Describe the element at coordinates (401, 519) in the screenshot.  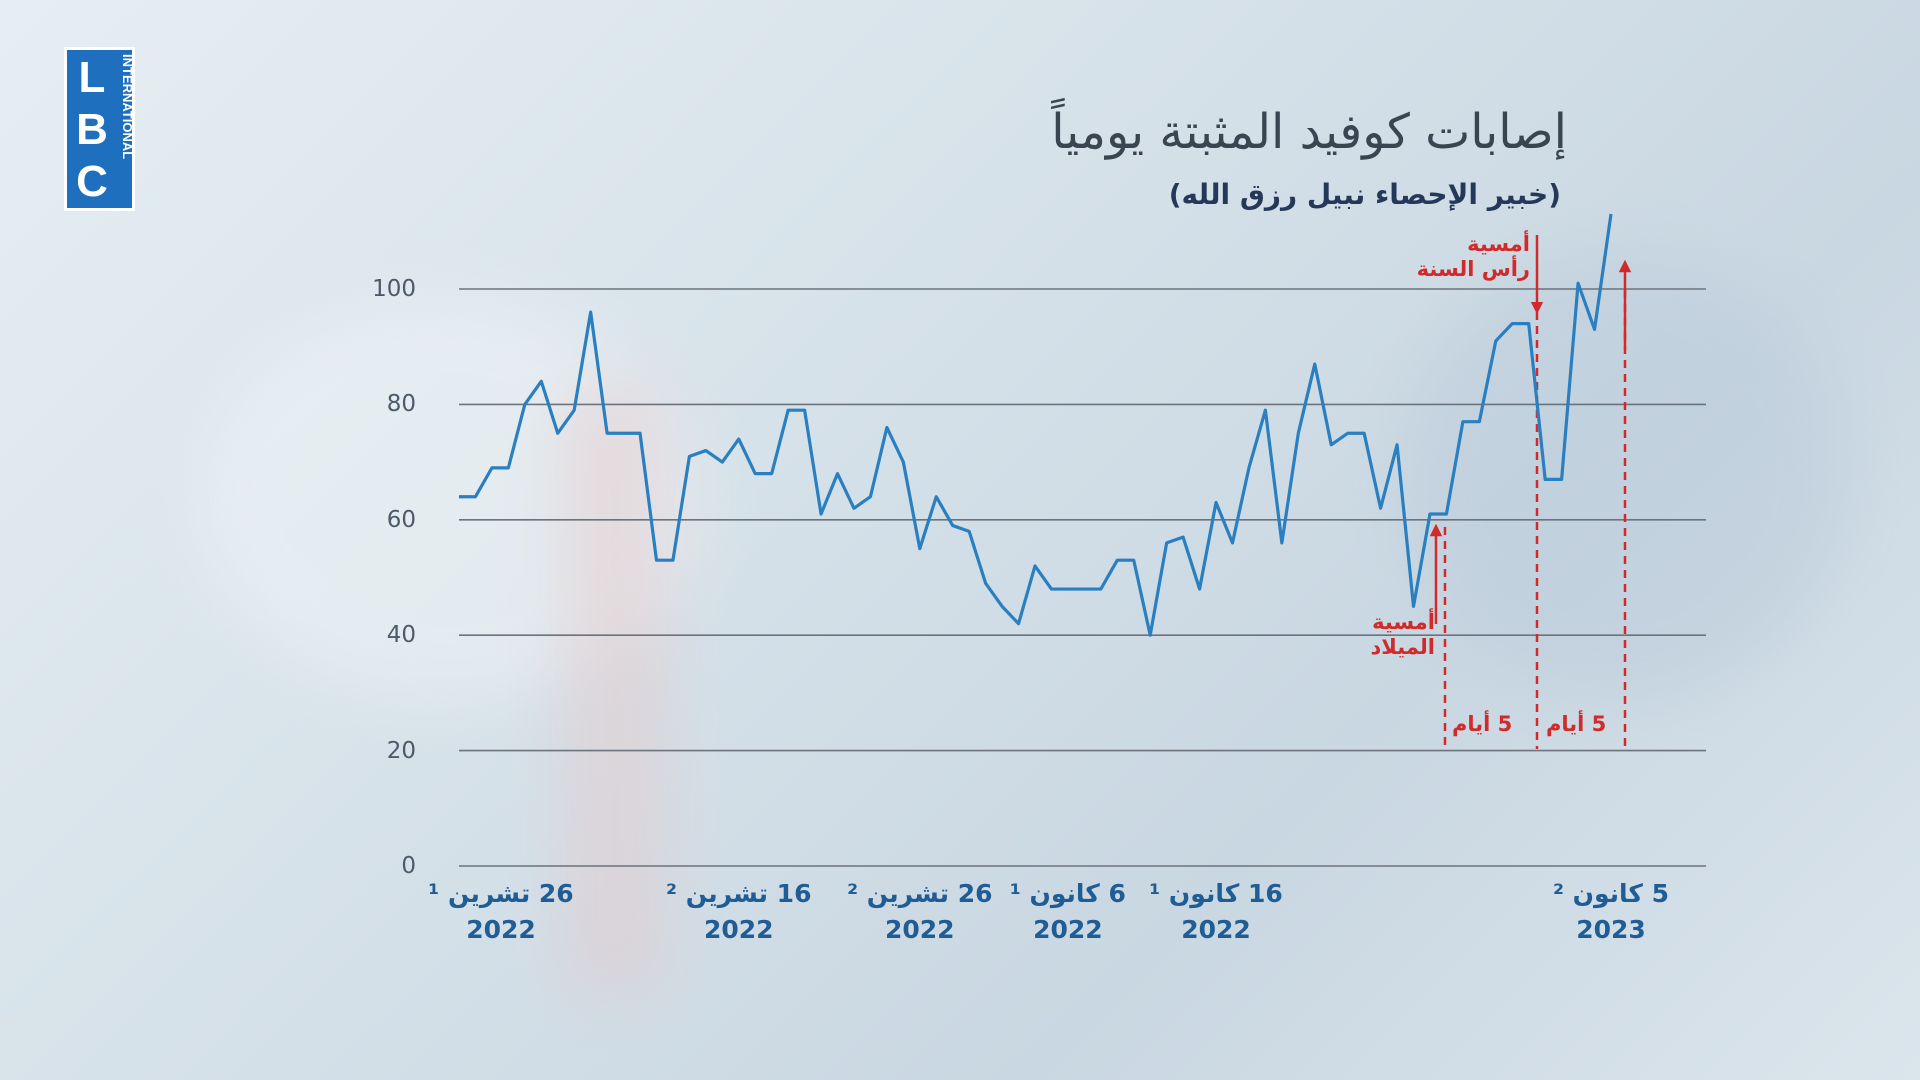
I see `y-tick-label: 60` at that location.